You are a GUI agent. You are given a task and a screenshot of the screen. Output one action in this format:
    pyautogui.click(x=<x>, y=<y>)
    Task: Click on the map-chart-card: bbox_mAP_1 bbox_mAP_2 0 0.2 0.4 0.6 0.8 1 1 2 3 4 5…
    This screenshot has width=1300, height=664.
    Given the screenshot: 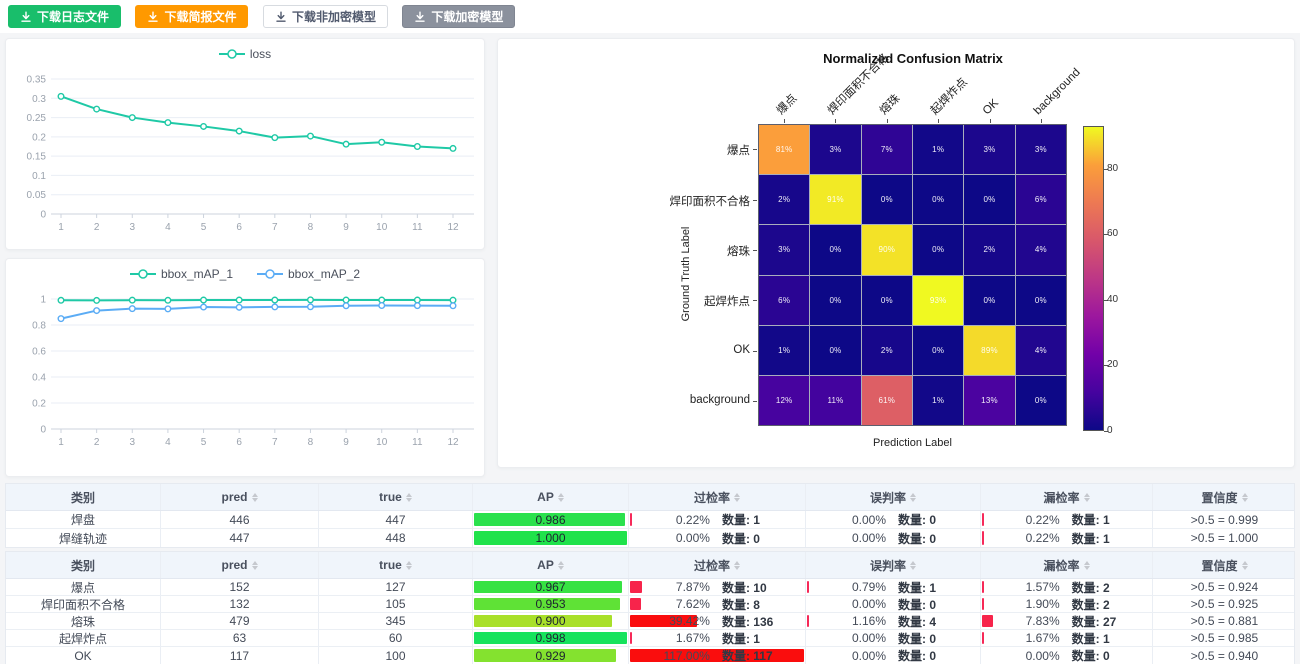 What is the action you would take?
    pyautogui.click(x=245, y=367)
    